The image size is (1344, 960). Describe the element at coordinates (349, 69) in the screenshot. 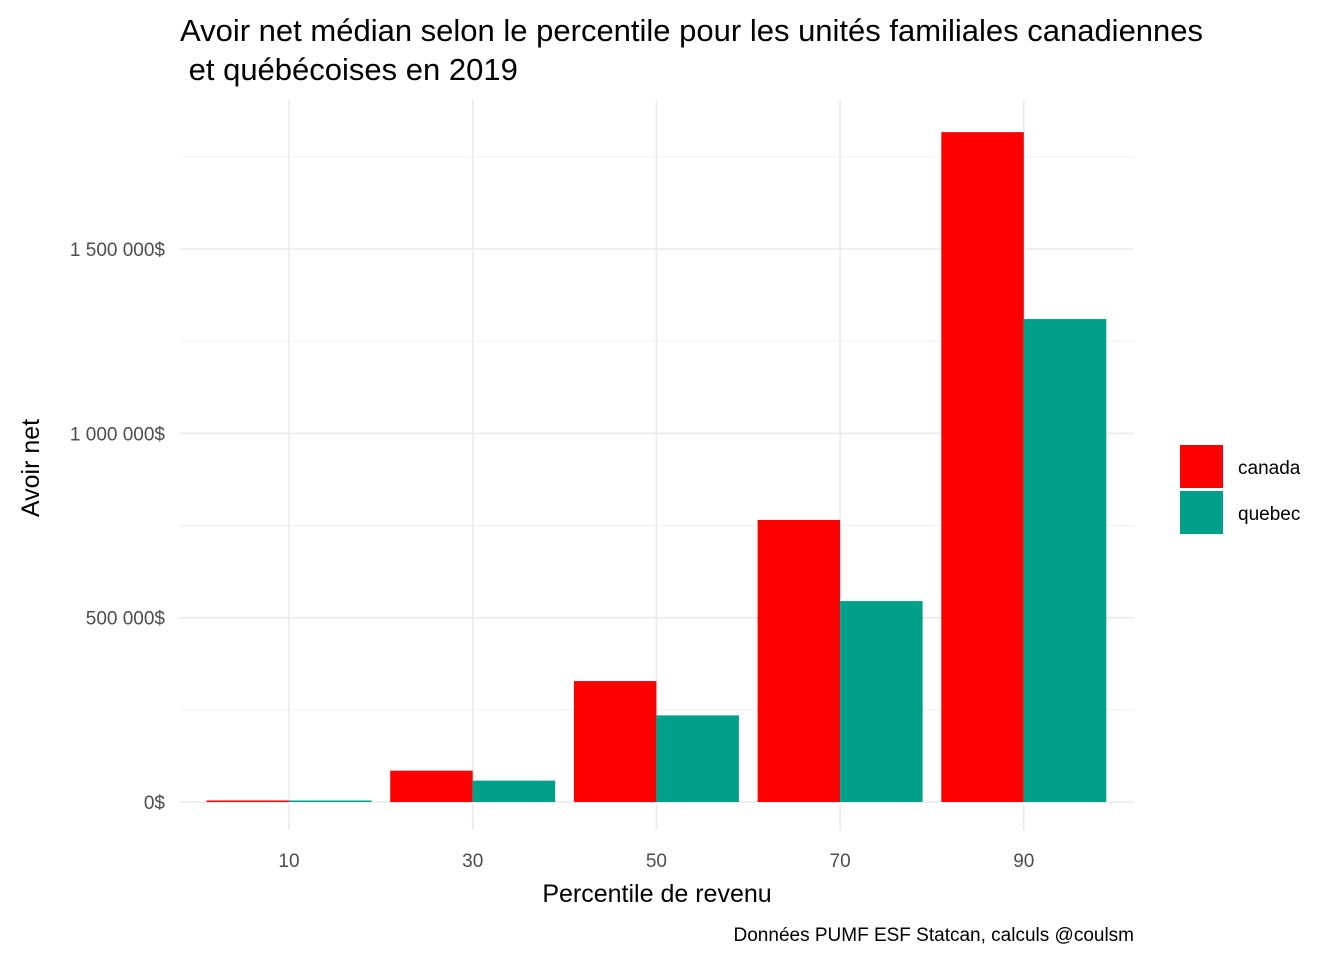

I see `chart-title-line-2: et québécoises en 2019` at that location.